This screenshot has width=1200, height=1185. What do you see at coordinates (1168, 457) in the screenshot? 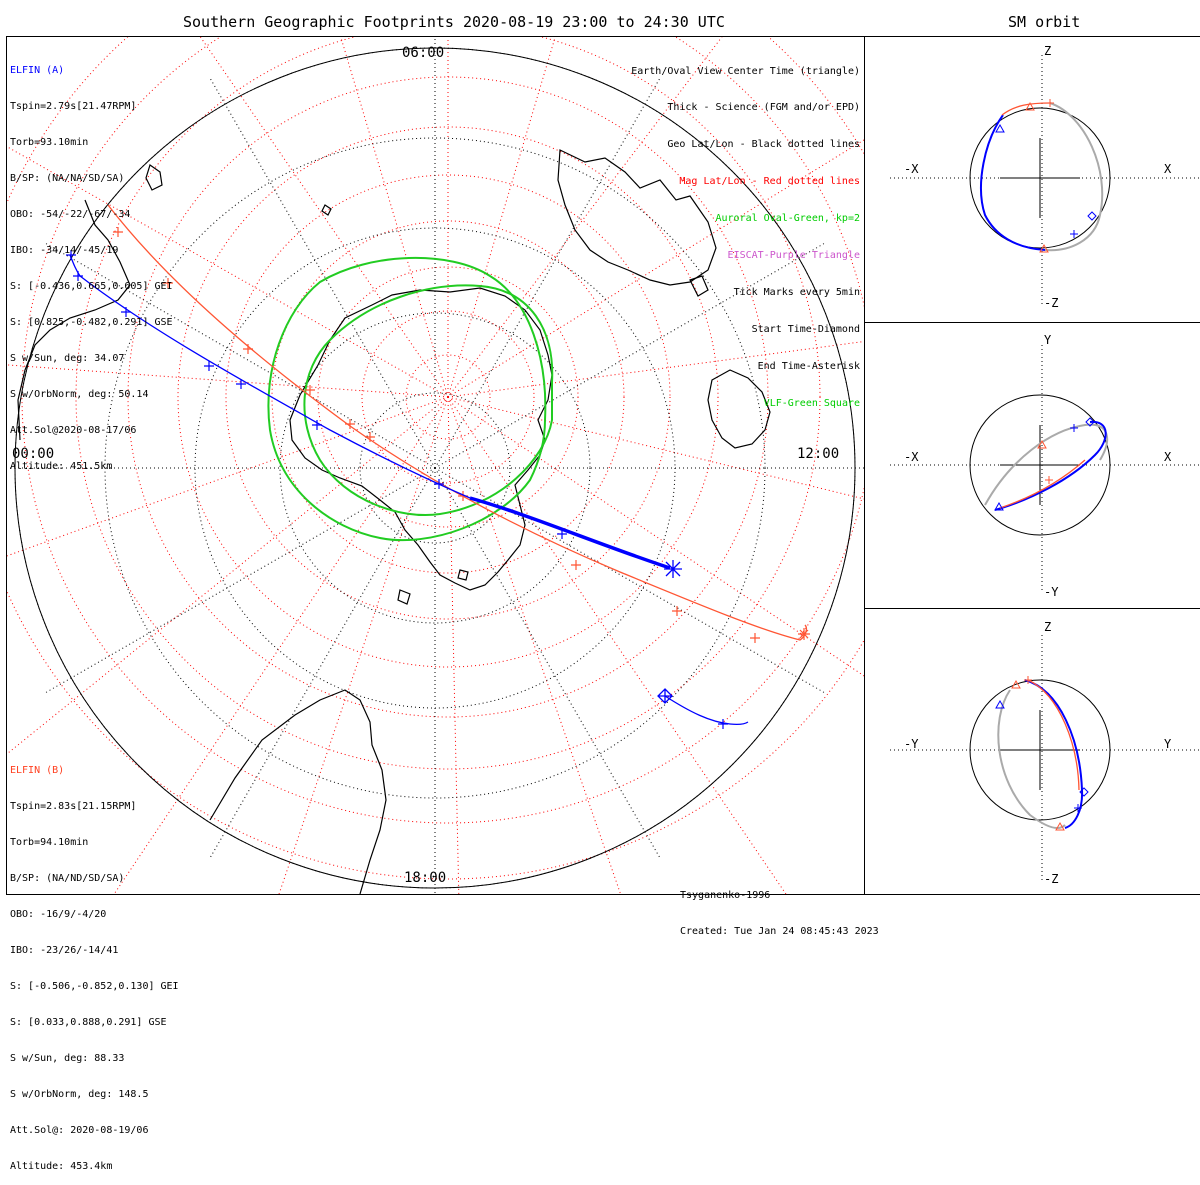
I see `orbit2-right-label: X` at bounding box center [1168, 457].